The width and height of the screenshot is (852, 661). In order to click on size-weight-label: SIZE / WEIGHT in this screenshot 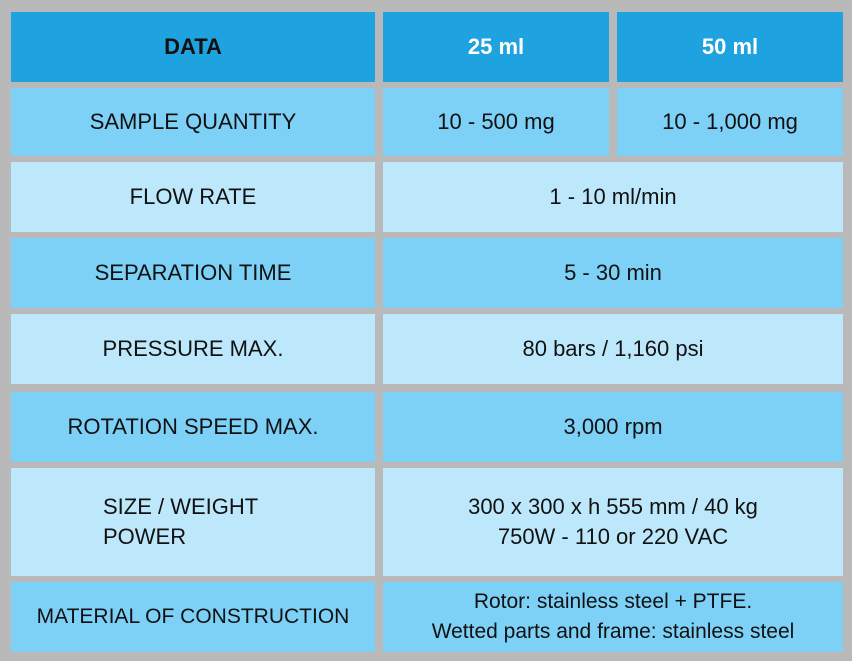, I will do `click(181, 506)`.